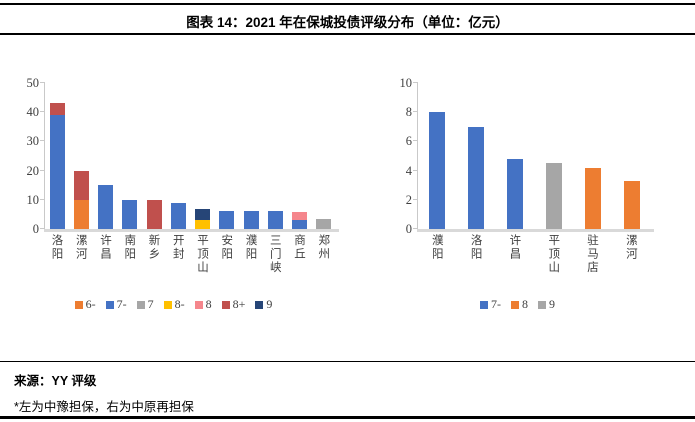  Describe the element at coordinates (324, 223) in the screenshot. I see `bar-郑州` at that location.